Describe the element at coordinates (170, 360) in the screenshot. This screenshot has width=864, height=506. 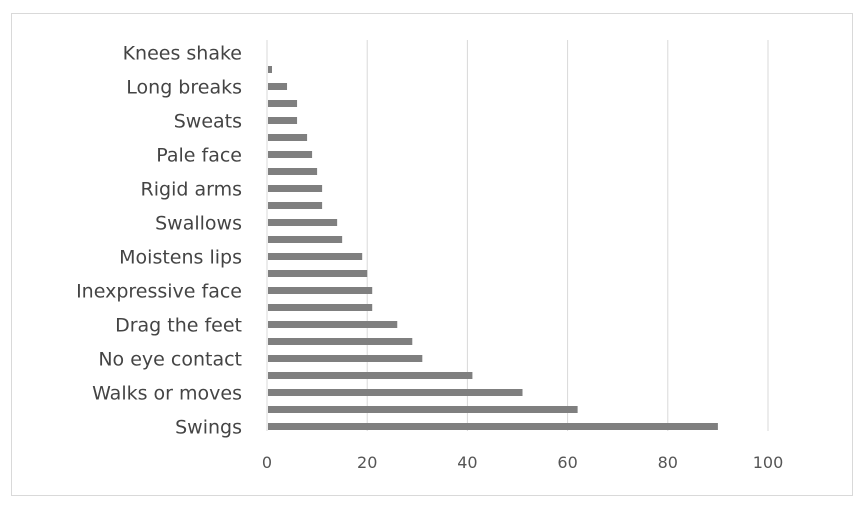
I see `category-label: No eye contact` at that location.